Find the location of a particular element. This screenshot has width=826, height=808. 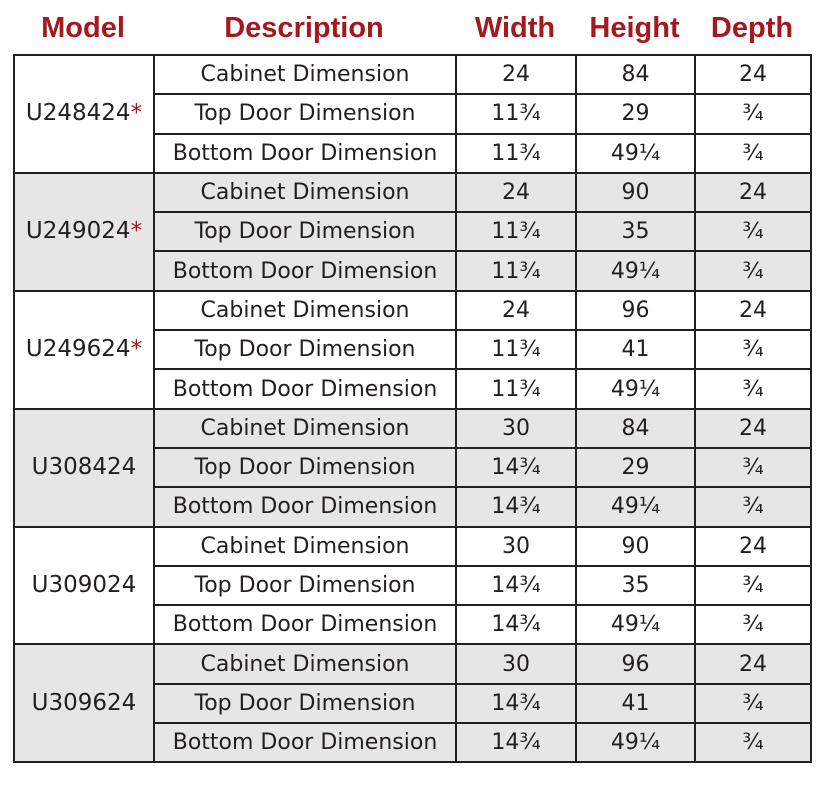

table-row: Top Door Dimension 14¾ 35 ¾ is located at coordinates (413, 585).